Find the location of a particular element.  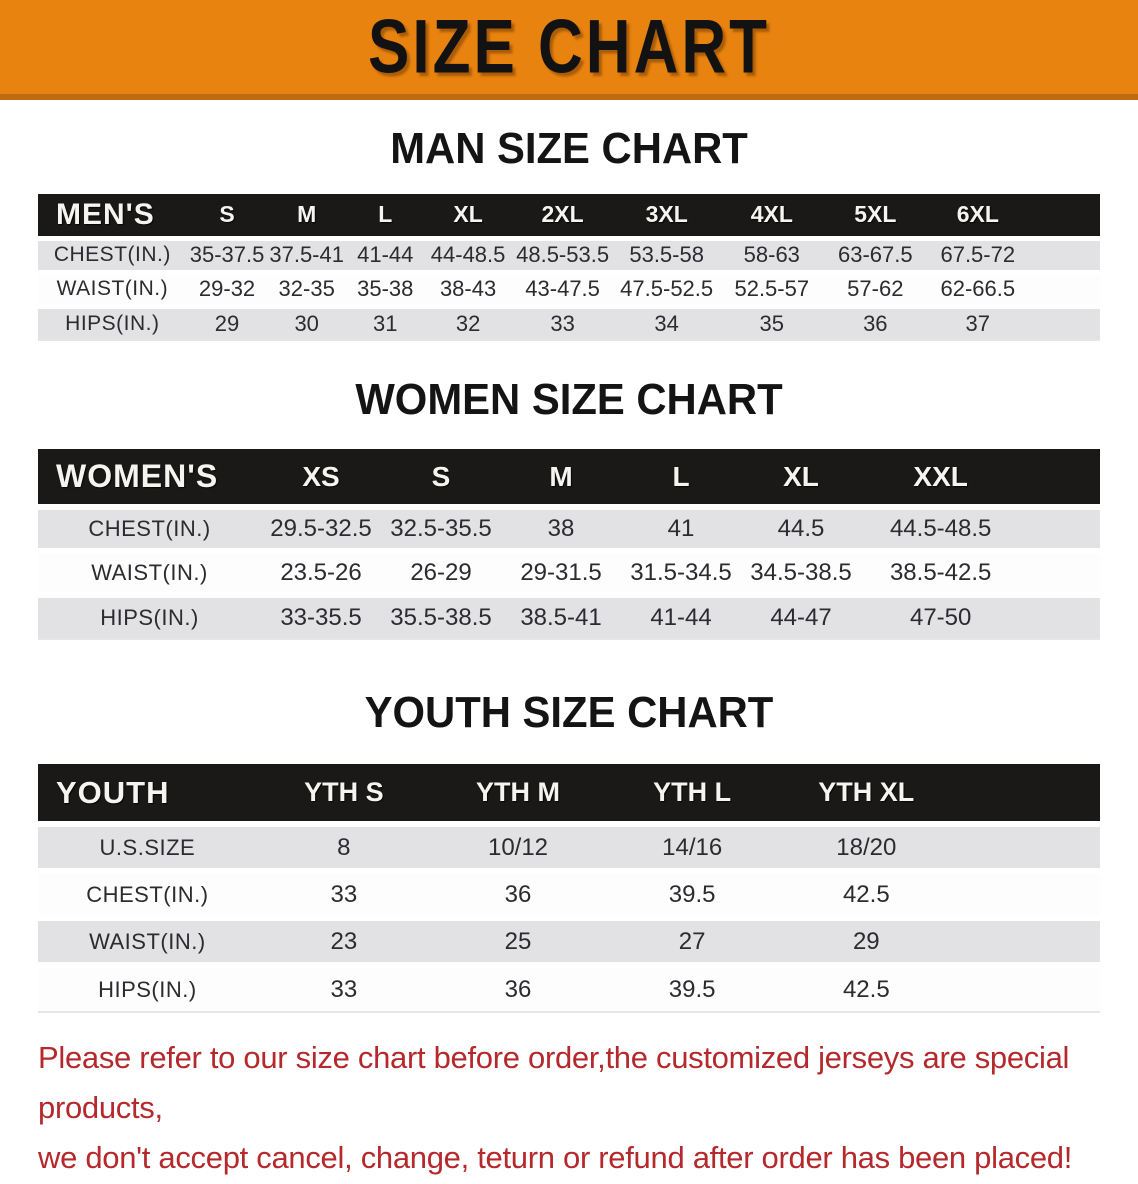

men-size-header-4xl: 4XL is located at coordinates (771, 216).